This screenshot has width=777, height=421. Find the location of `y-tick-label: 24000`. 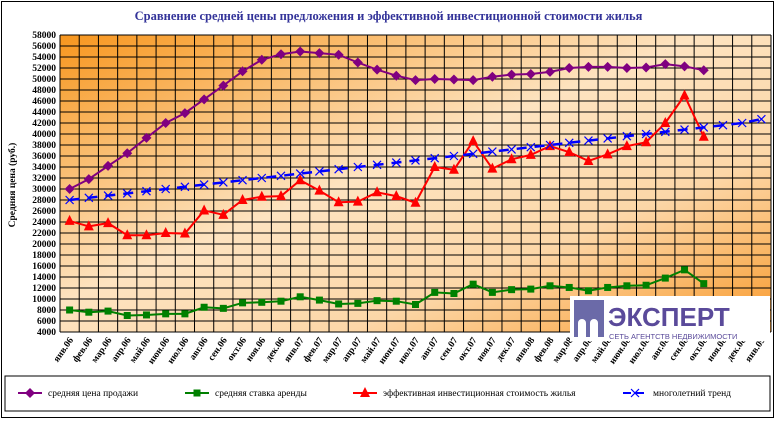

y-tick-label: 24000 is located at coordinates (44, 223).